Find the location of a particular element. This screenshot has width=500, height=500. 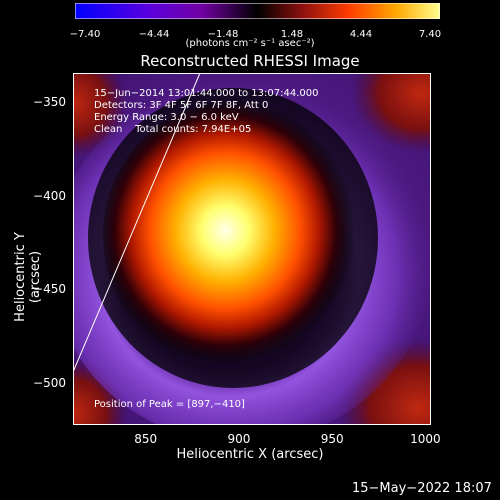

y-tick-label: −450 is located at coordinates (49, 289).